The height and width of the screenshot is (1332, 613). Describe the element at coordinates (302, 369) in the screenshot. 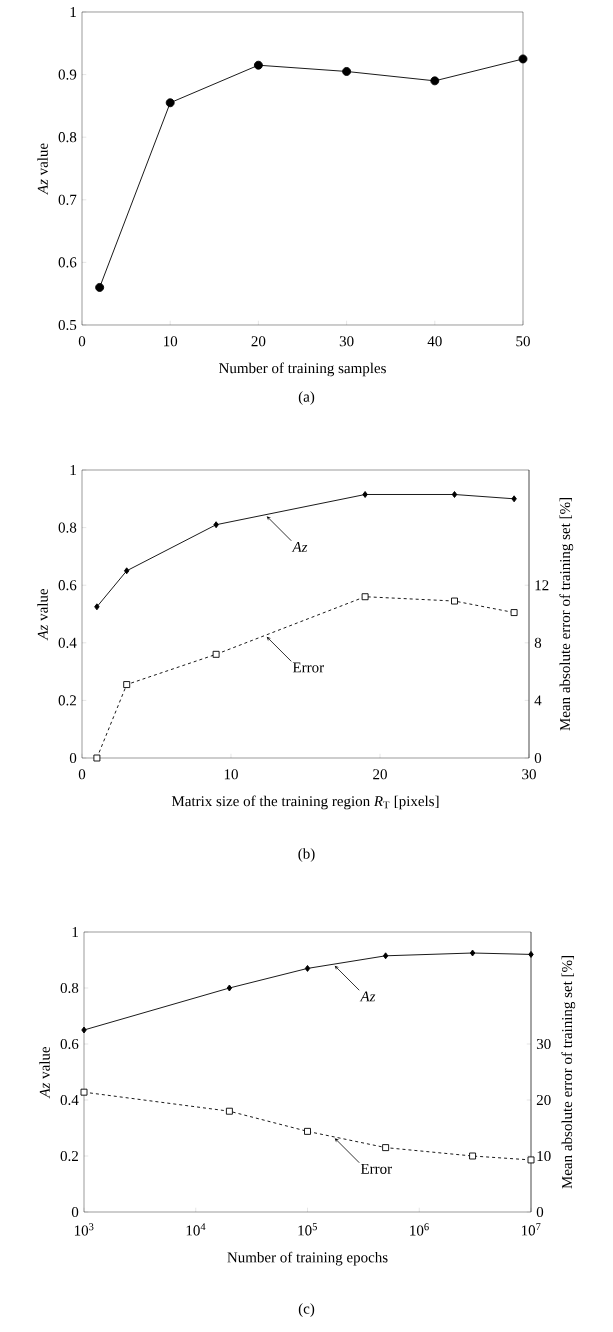

I see `x-axis-title: Number of training samples` at that location.